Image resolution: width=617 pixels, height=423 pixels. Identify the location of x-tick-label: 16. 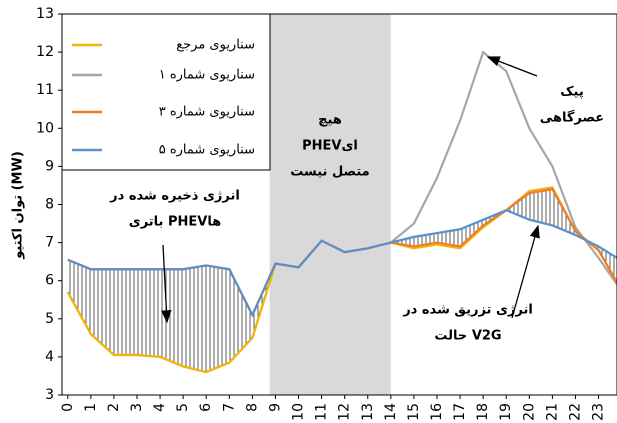
(437, 412).